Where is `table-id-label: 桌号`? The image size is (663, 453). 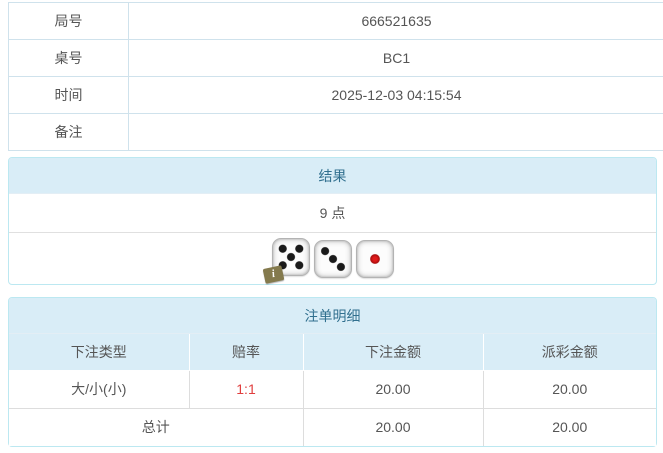 table-id-label: 桌号 is located at coordinates (68, 58).